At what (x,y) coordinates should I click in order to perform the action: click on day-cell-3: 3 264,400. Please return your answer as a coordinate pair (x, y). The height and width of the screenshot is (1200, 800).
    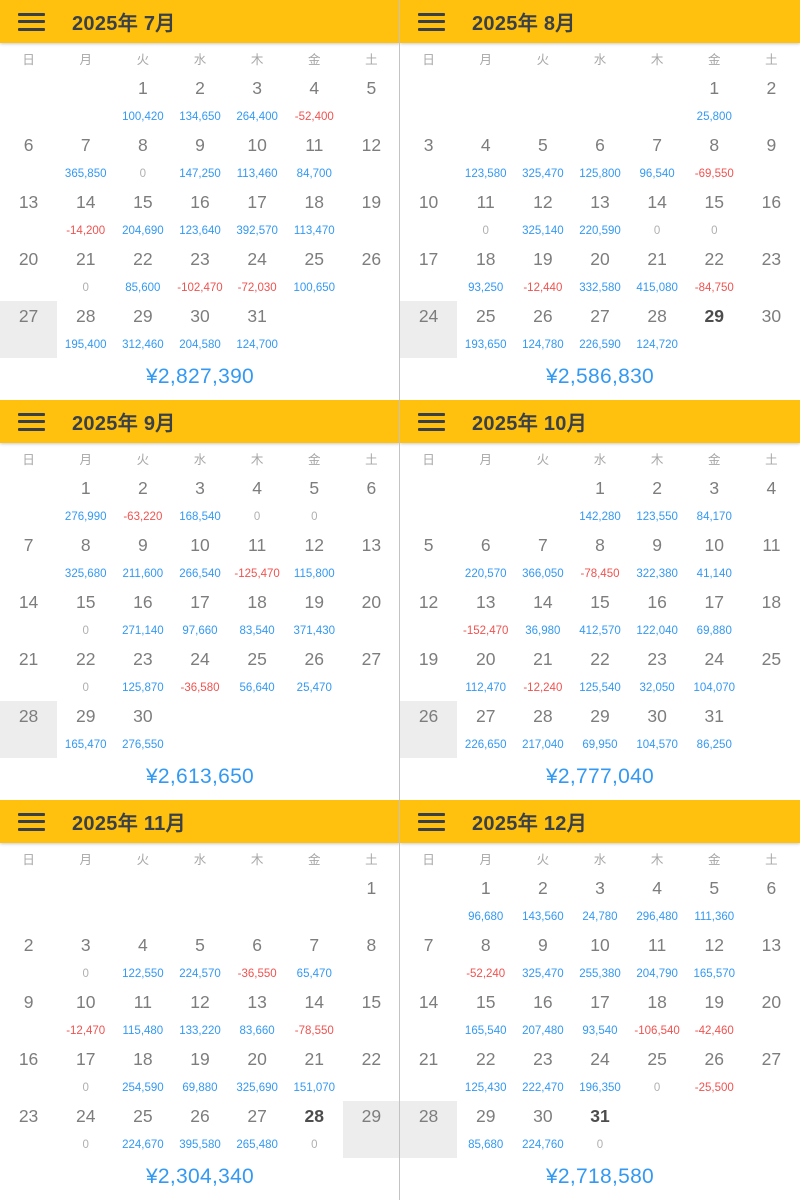
    Looking at the image, I should click on (257, 101).